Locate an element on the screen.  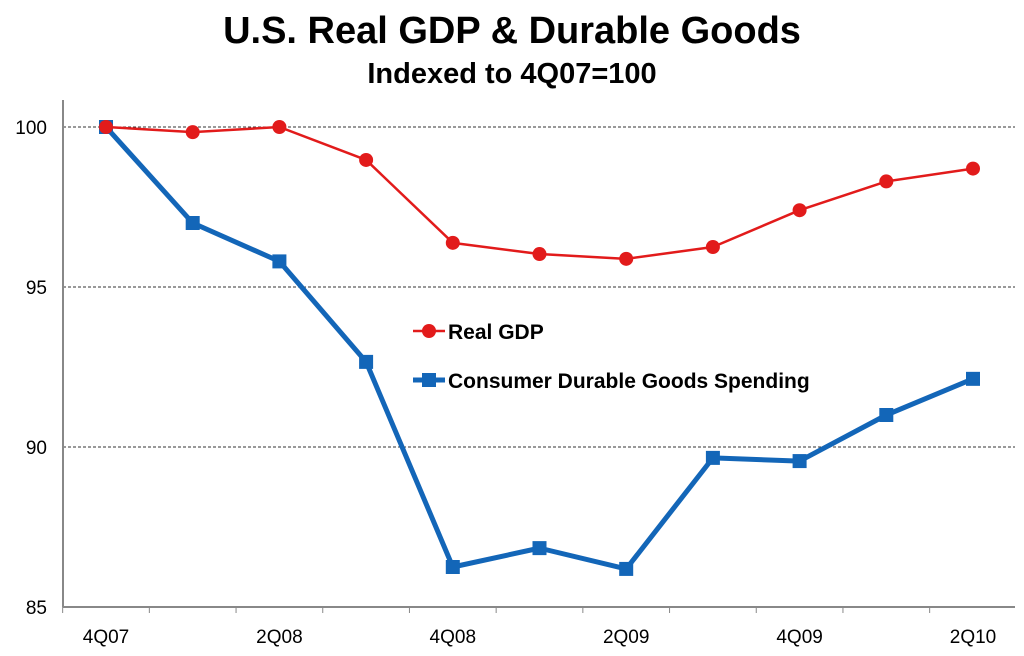
x-tick-label: 2Q10 is located at coordinates (973, 637).